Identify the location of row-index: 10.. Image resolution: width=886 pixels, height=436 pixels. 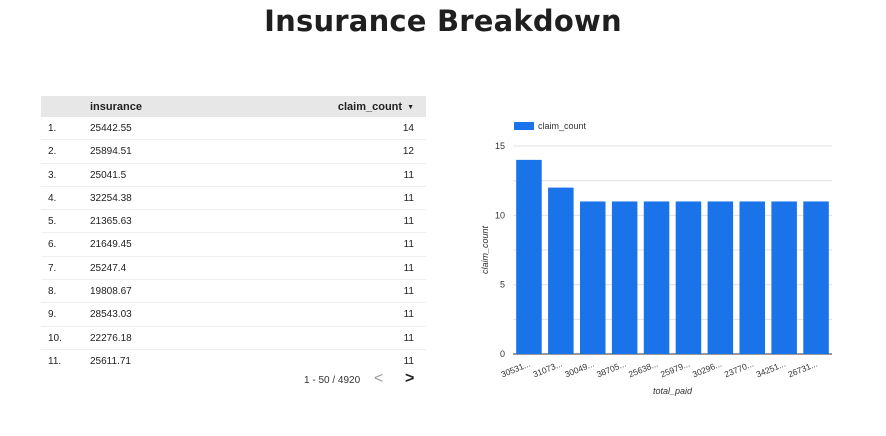
(55, 338).